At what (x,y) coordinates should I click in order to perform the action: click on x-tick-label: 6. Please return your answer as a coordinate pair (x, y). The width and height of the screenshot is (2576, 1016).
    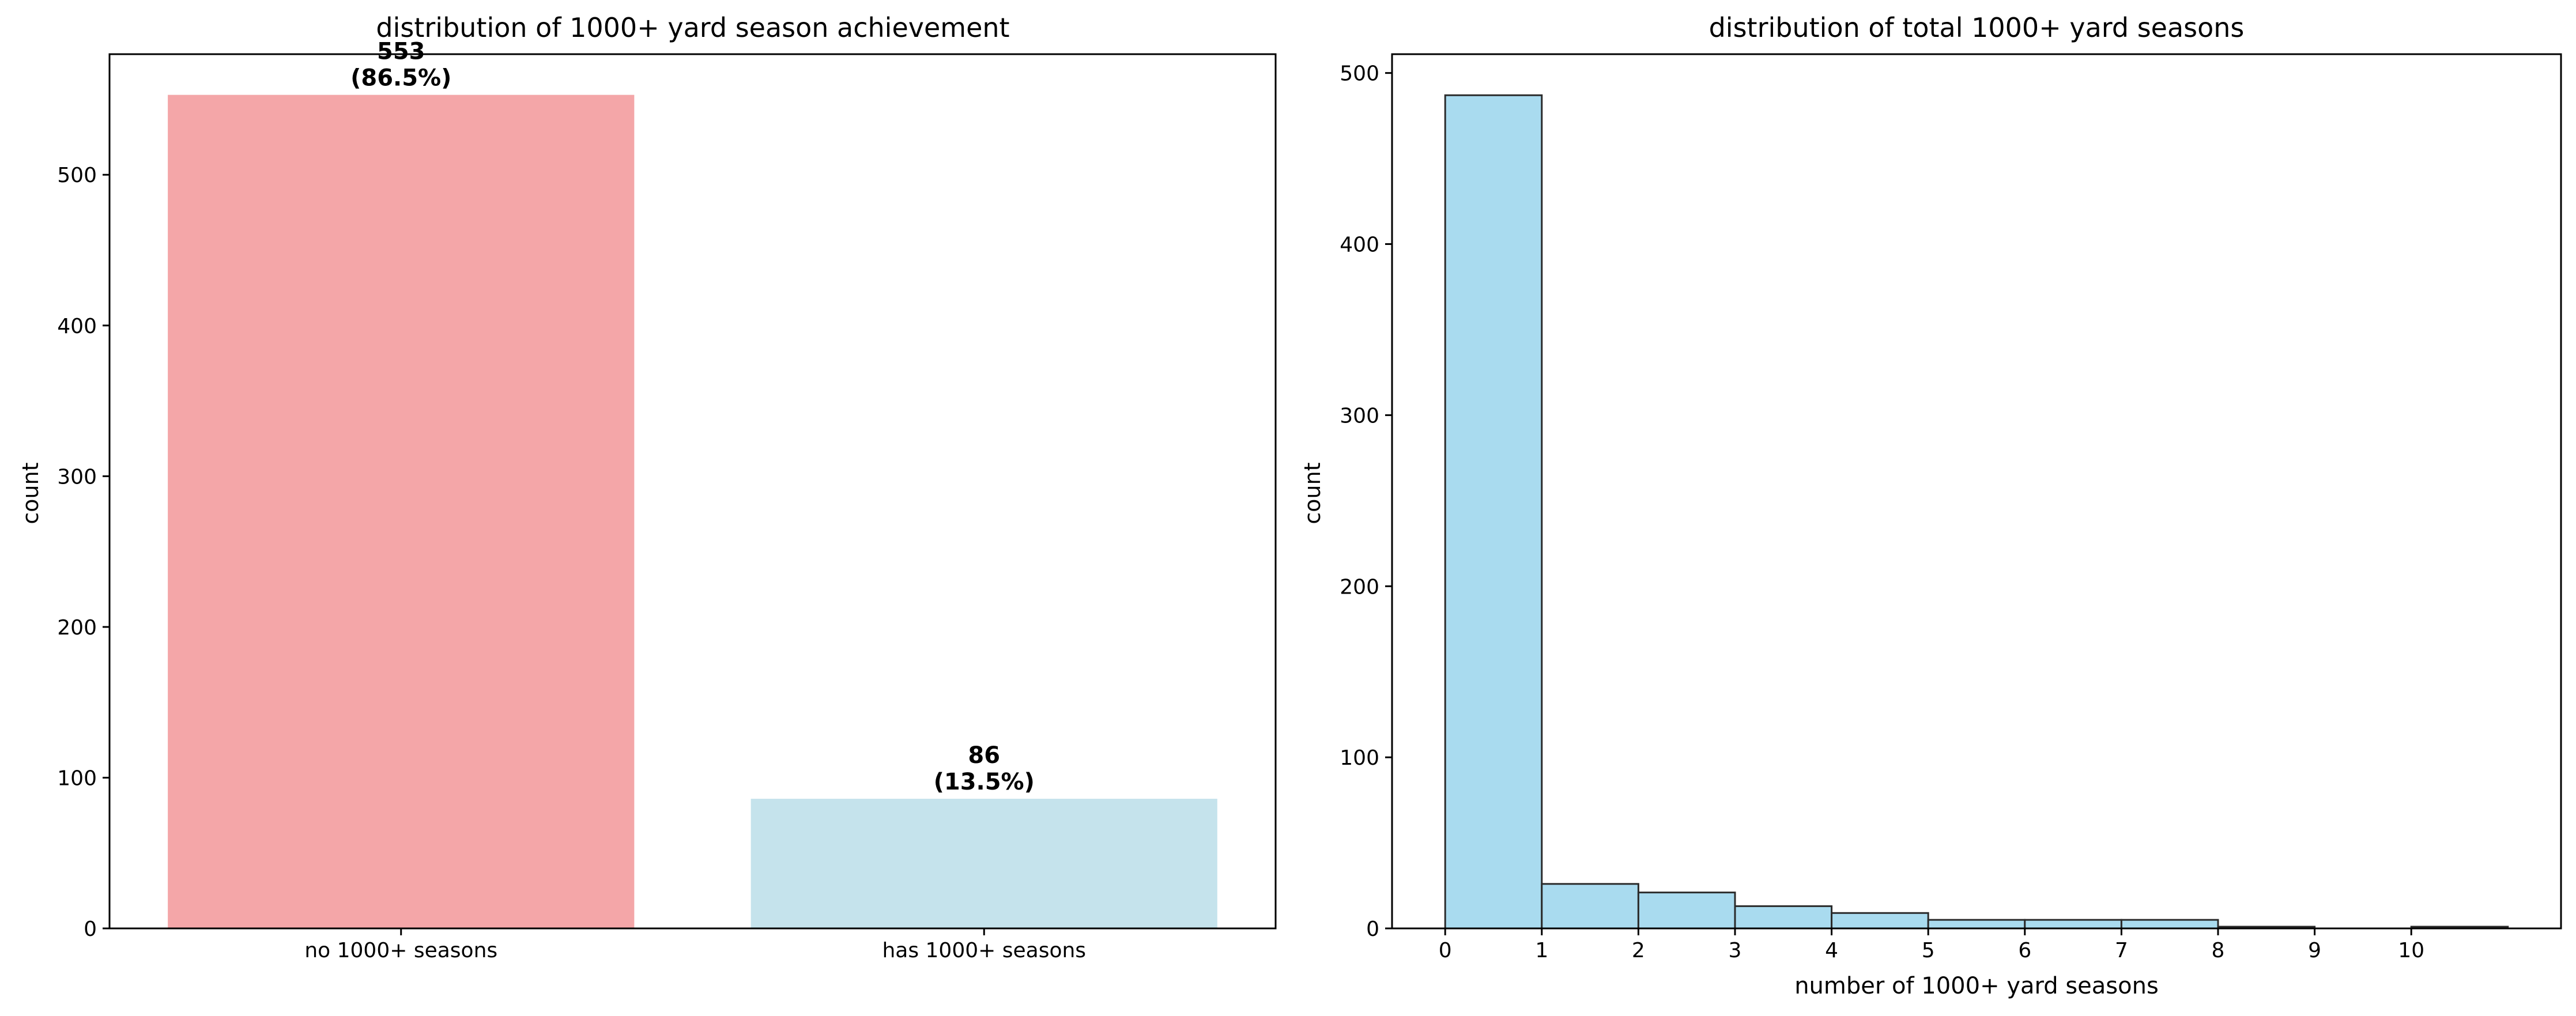
    Looking at the image, I should click on (2024, 950).